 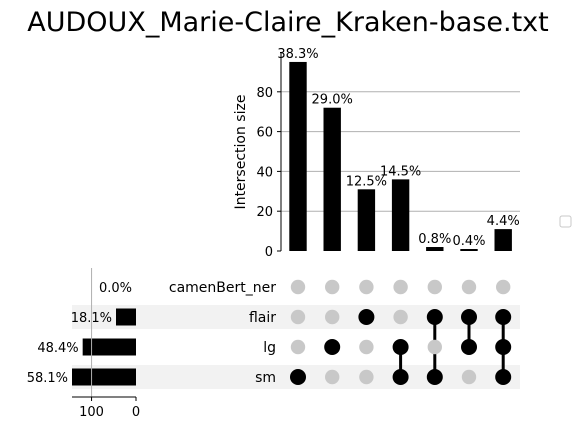 I want to click on dot-4-camenBert_ner, so click(x=434, y=287).